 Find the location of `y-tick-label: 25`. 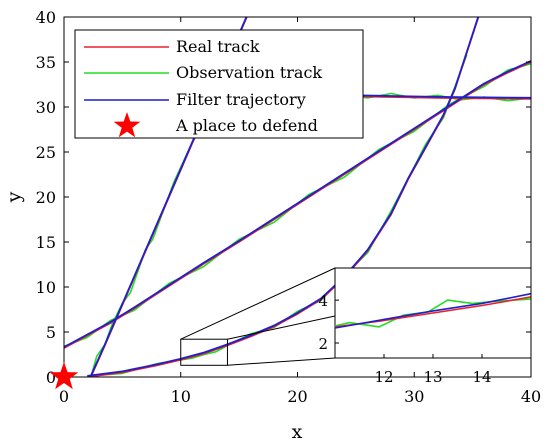

y-tick-label: 25 is located at coordinates (46, 152).